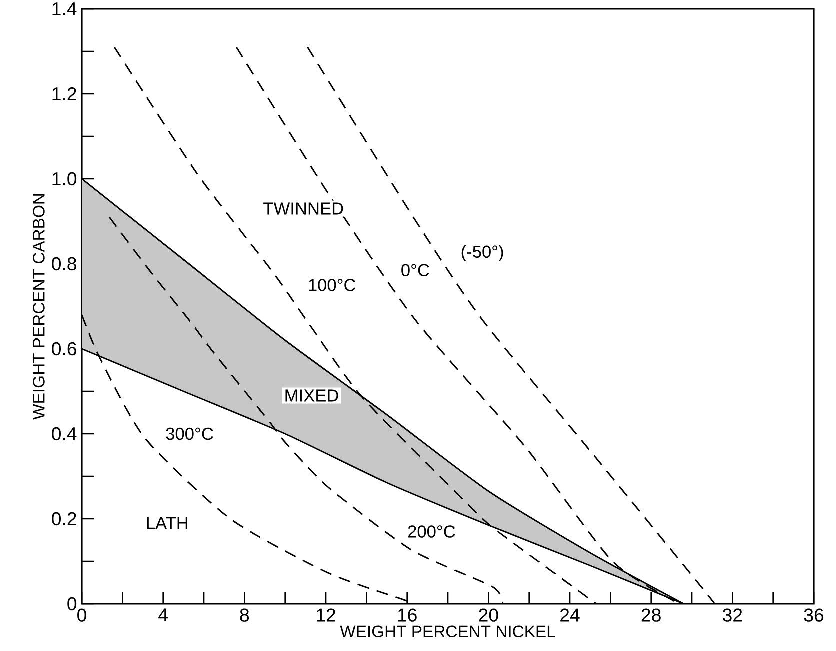  What do you see at coordinates (64, 264) in the screenshot?
I see `y-tick-label: 0.8` at bounding box center [64, 264].